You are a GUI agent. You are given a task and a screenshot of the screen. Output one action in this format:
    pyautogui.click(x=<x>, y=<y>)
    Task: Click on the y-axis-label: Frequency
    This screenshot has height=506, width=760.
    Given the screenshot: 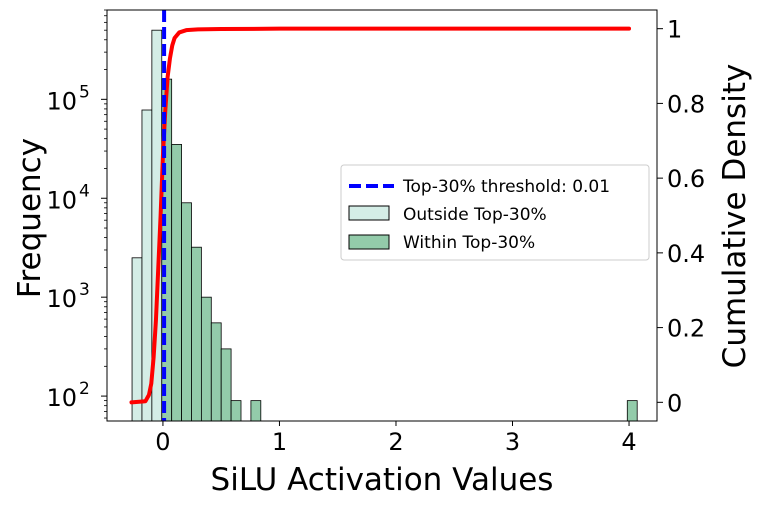 What is the action you would take?
    pyautogui.click(x=30, y=218)
    